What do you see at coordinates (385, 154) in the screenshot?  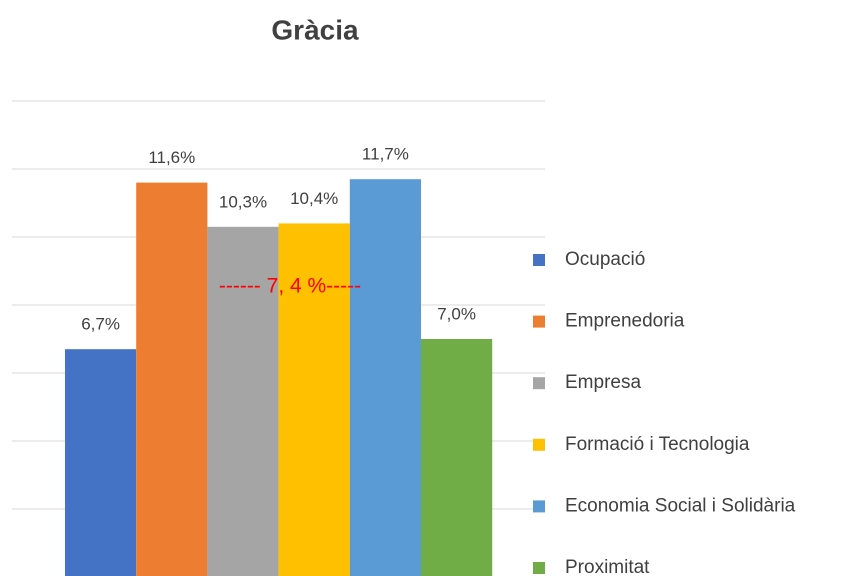 I see `data-label: 11,7%` at bounding box center [385, 154].